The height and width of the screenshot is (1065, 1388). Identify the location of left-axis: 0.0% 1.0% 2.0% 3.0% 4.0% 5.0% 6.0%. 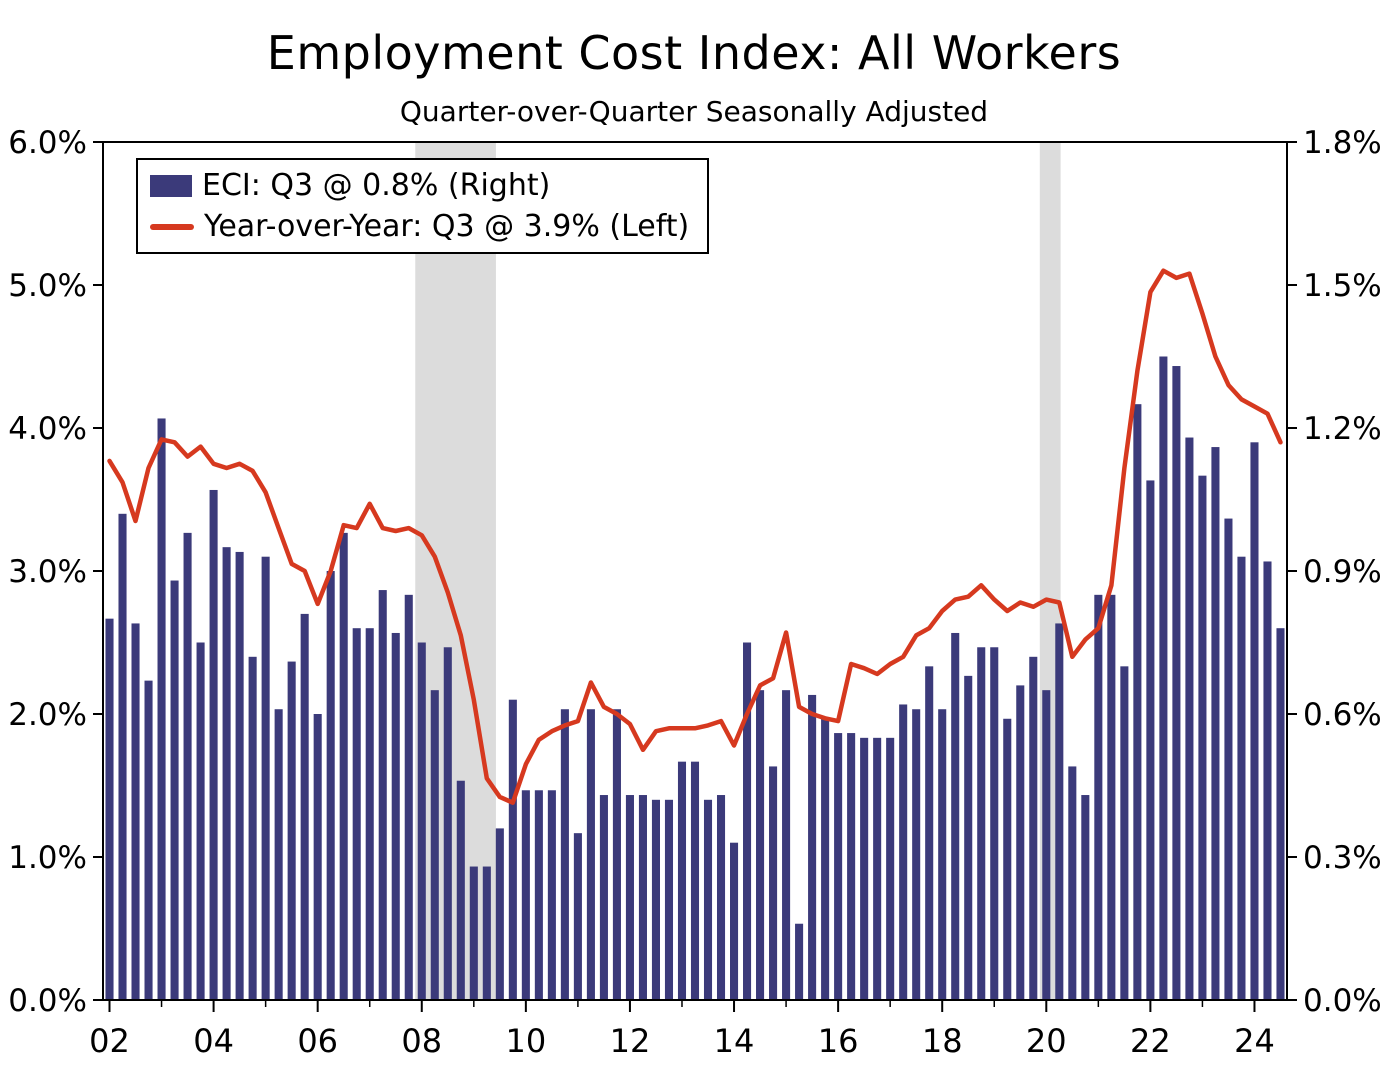
(55, 572).